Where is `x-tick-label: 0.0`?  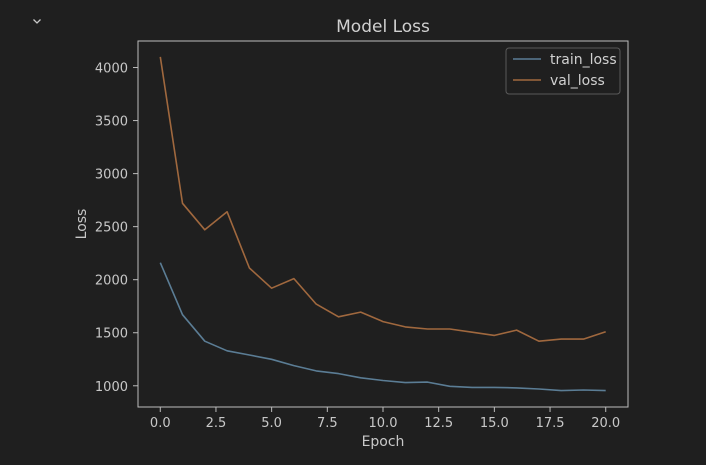 x-tick-label: 0.0 is located at coordinates (160, 423).